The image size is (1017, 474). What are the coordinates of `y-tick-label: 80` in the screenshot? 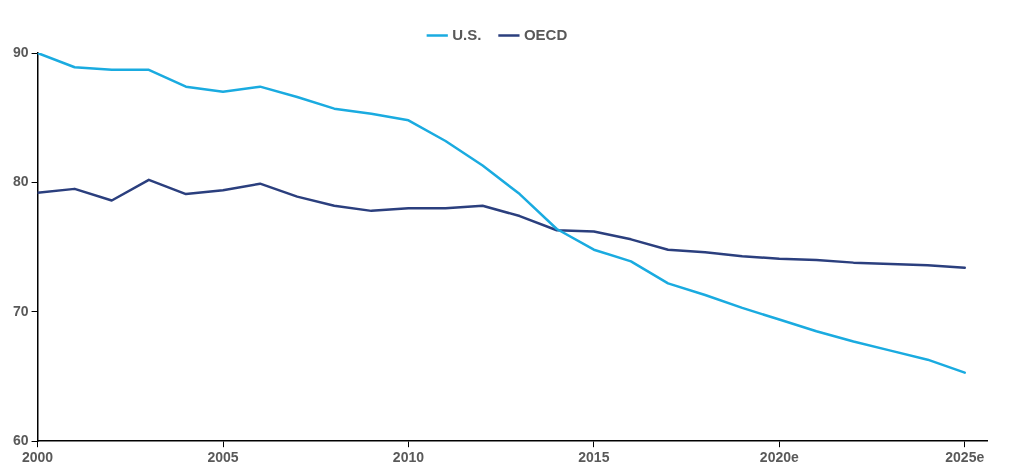 It's located at (20, 181).